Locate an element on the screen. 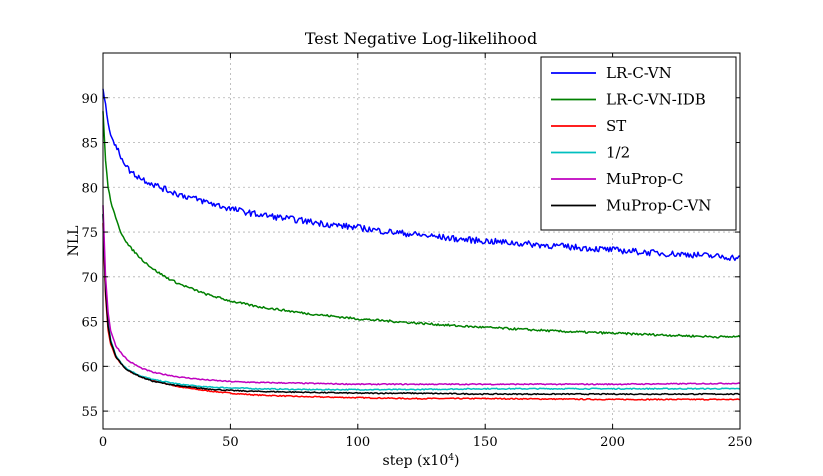 The height and width of the screenshot is (476, 823). x-tick-label: 100 is located at coordinates (357, 442).